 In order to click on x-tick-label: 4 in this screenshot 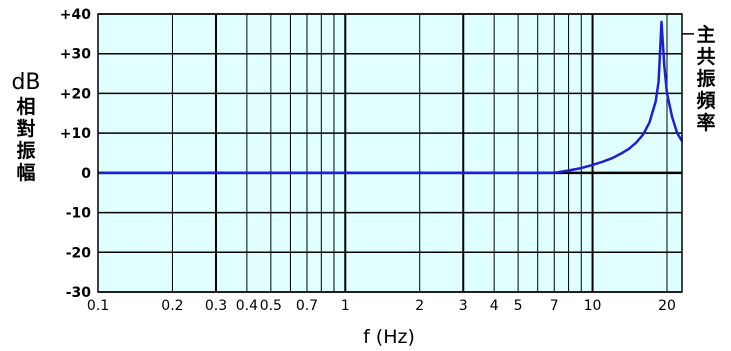, I will do `click(494, 306)`.